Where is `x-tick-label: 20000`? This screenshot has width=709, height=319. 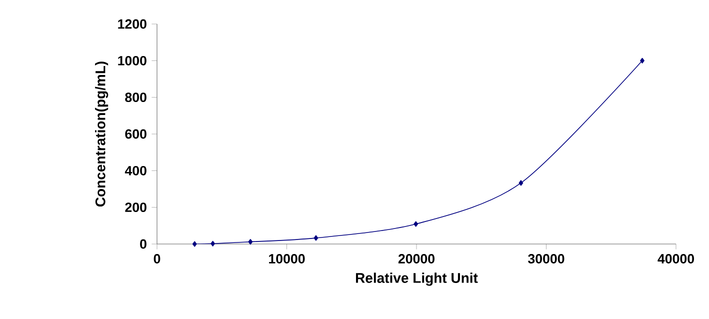
x-tick-label: 20000 is located at coordinates (416, 259).